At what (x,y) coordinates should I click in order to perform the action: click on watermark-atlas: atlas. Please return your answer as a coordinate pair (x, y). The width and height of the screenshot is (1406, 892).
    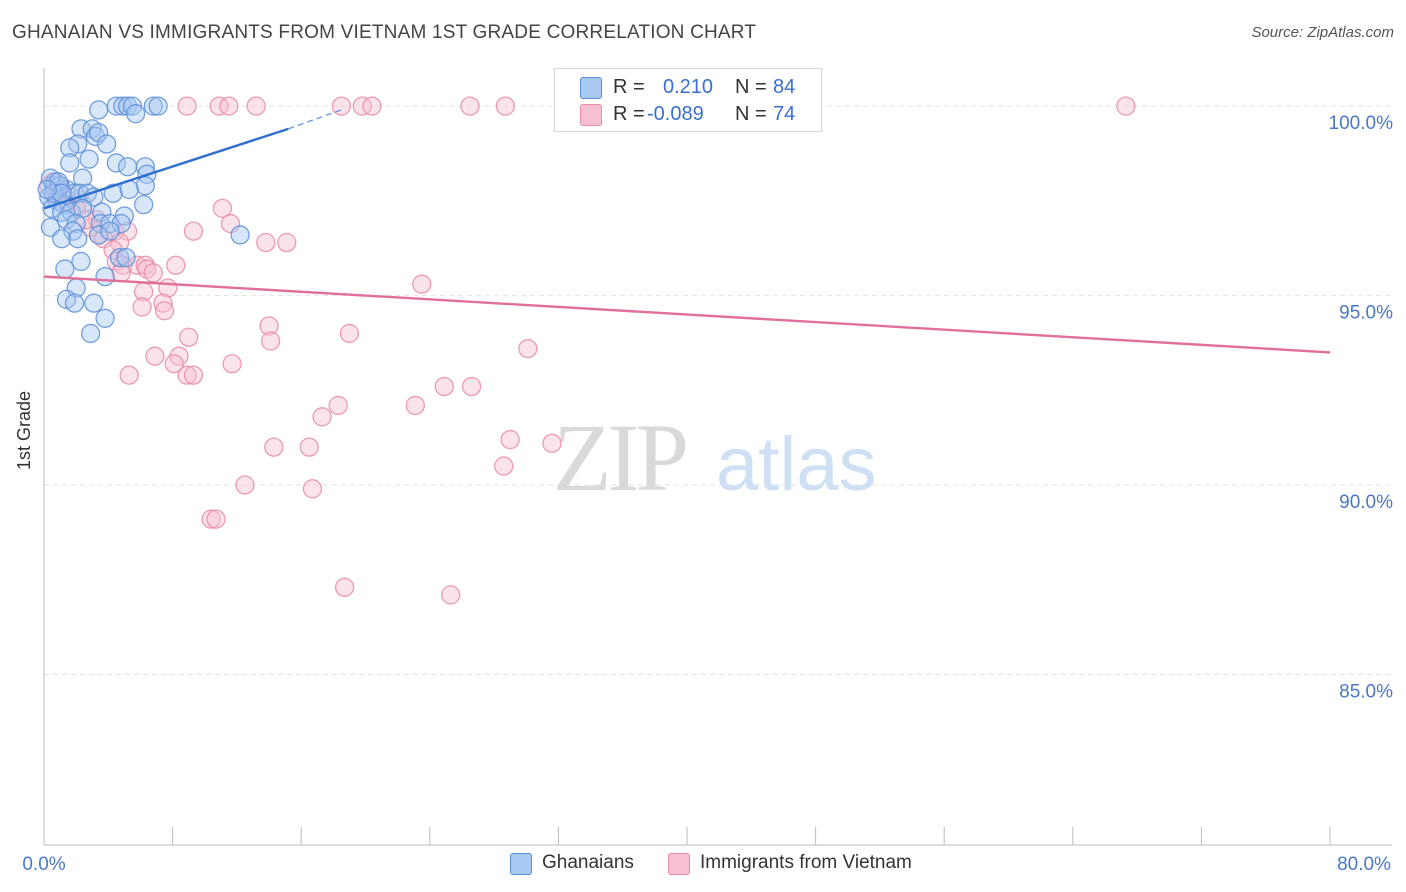
    Looking at the image, I should click on (796, 464).